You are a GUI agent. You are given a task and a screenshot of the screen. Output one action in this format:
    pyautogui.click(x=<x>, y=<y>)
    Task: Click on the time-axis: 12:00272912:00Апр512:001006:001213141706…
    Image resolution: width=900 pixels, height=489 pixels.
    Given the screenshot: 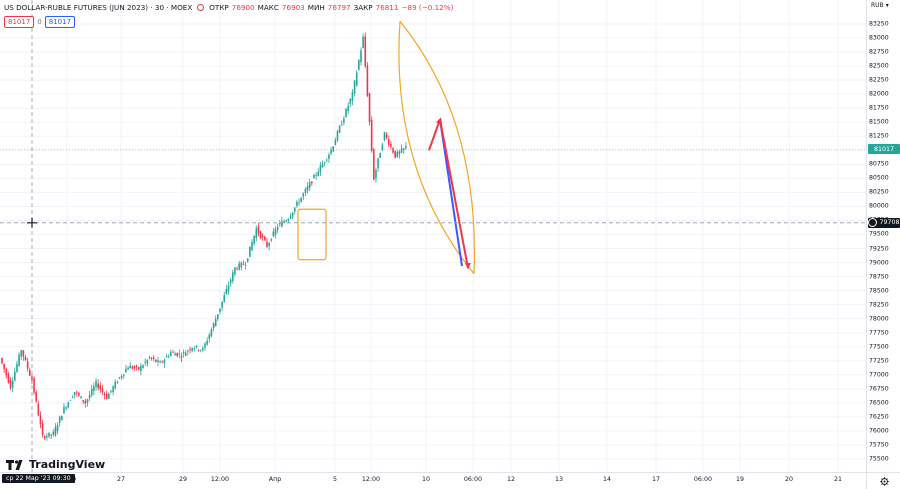 What is the action you would take?
    pyautogui.click(x=433, y=480)
    